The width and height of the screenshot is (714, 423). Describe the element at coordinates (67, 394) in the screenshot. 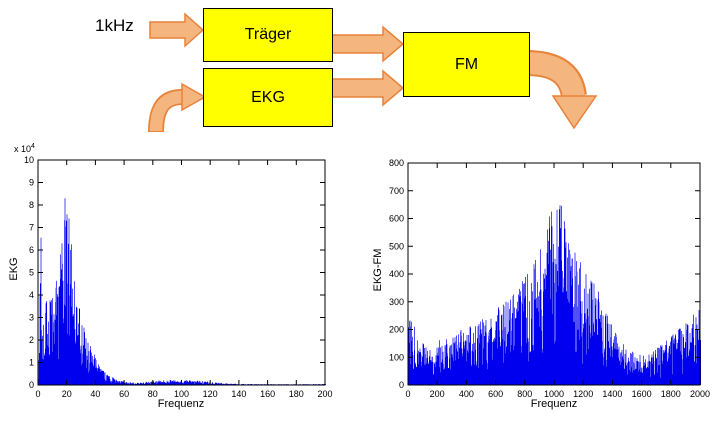

I see `svg-text: 20` at that location.